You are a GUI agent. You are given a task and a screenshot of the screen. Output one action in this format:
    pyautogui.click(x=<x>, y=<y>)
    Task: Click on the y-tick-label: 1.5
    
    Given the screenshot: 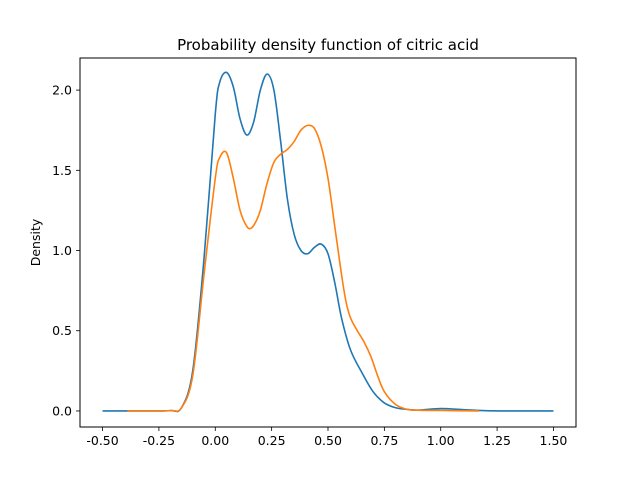 What is the action you would take?
    pyautogui.click(x=62, y=170)
    